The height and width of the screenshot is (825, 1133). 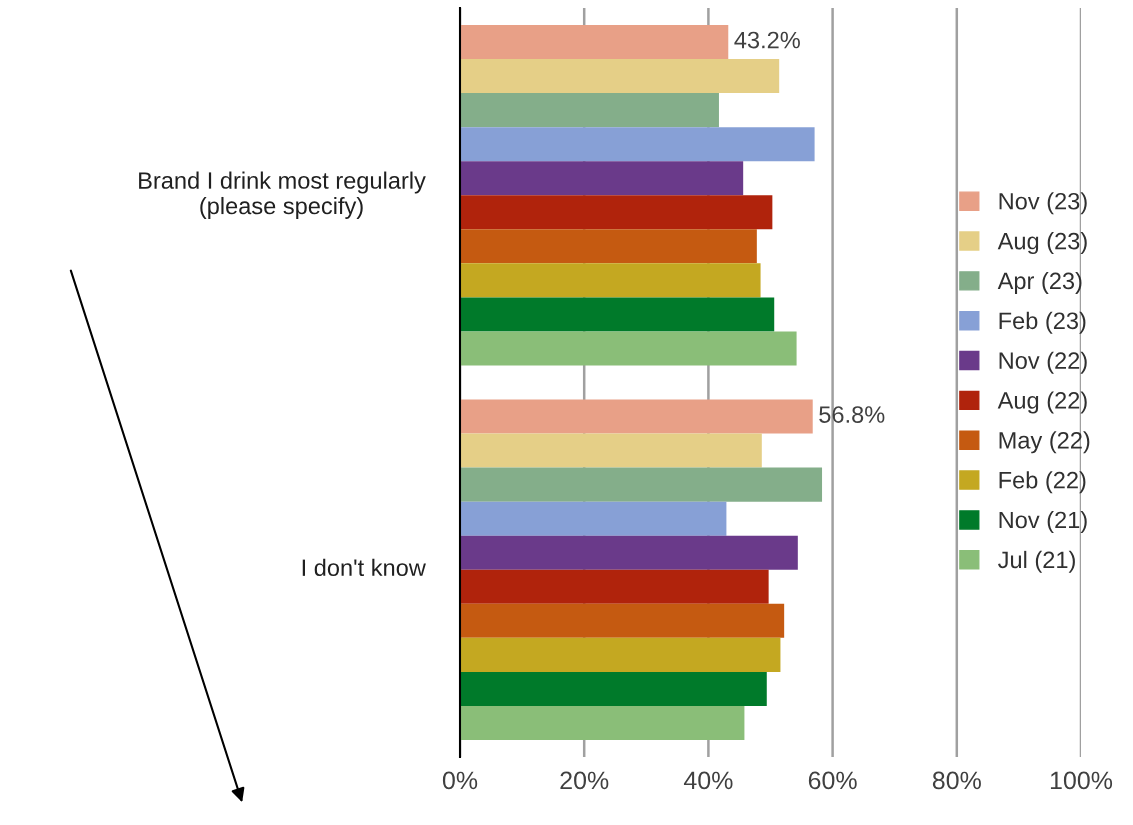 What do you see at coordinates (1042, 243) in the screenshot?
I see `legend-label: Aug (23)` at bounding box center [1042, 243].